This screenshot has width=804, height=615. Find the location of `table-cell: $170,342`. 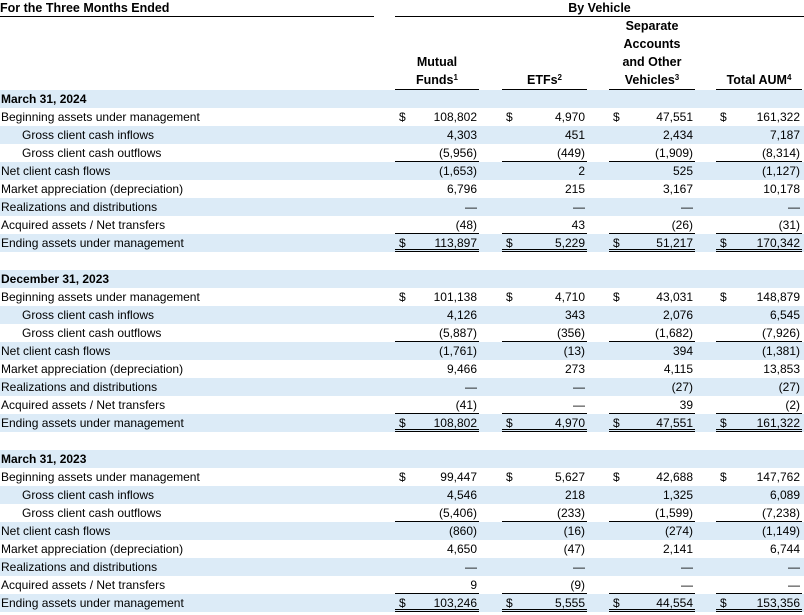

table-cell: $170,342 is located at coordinates (759, 243).